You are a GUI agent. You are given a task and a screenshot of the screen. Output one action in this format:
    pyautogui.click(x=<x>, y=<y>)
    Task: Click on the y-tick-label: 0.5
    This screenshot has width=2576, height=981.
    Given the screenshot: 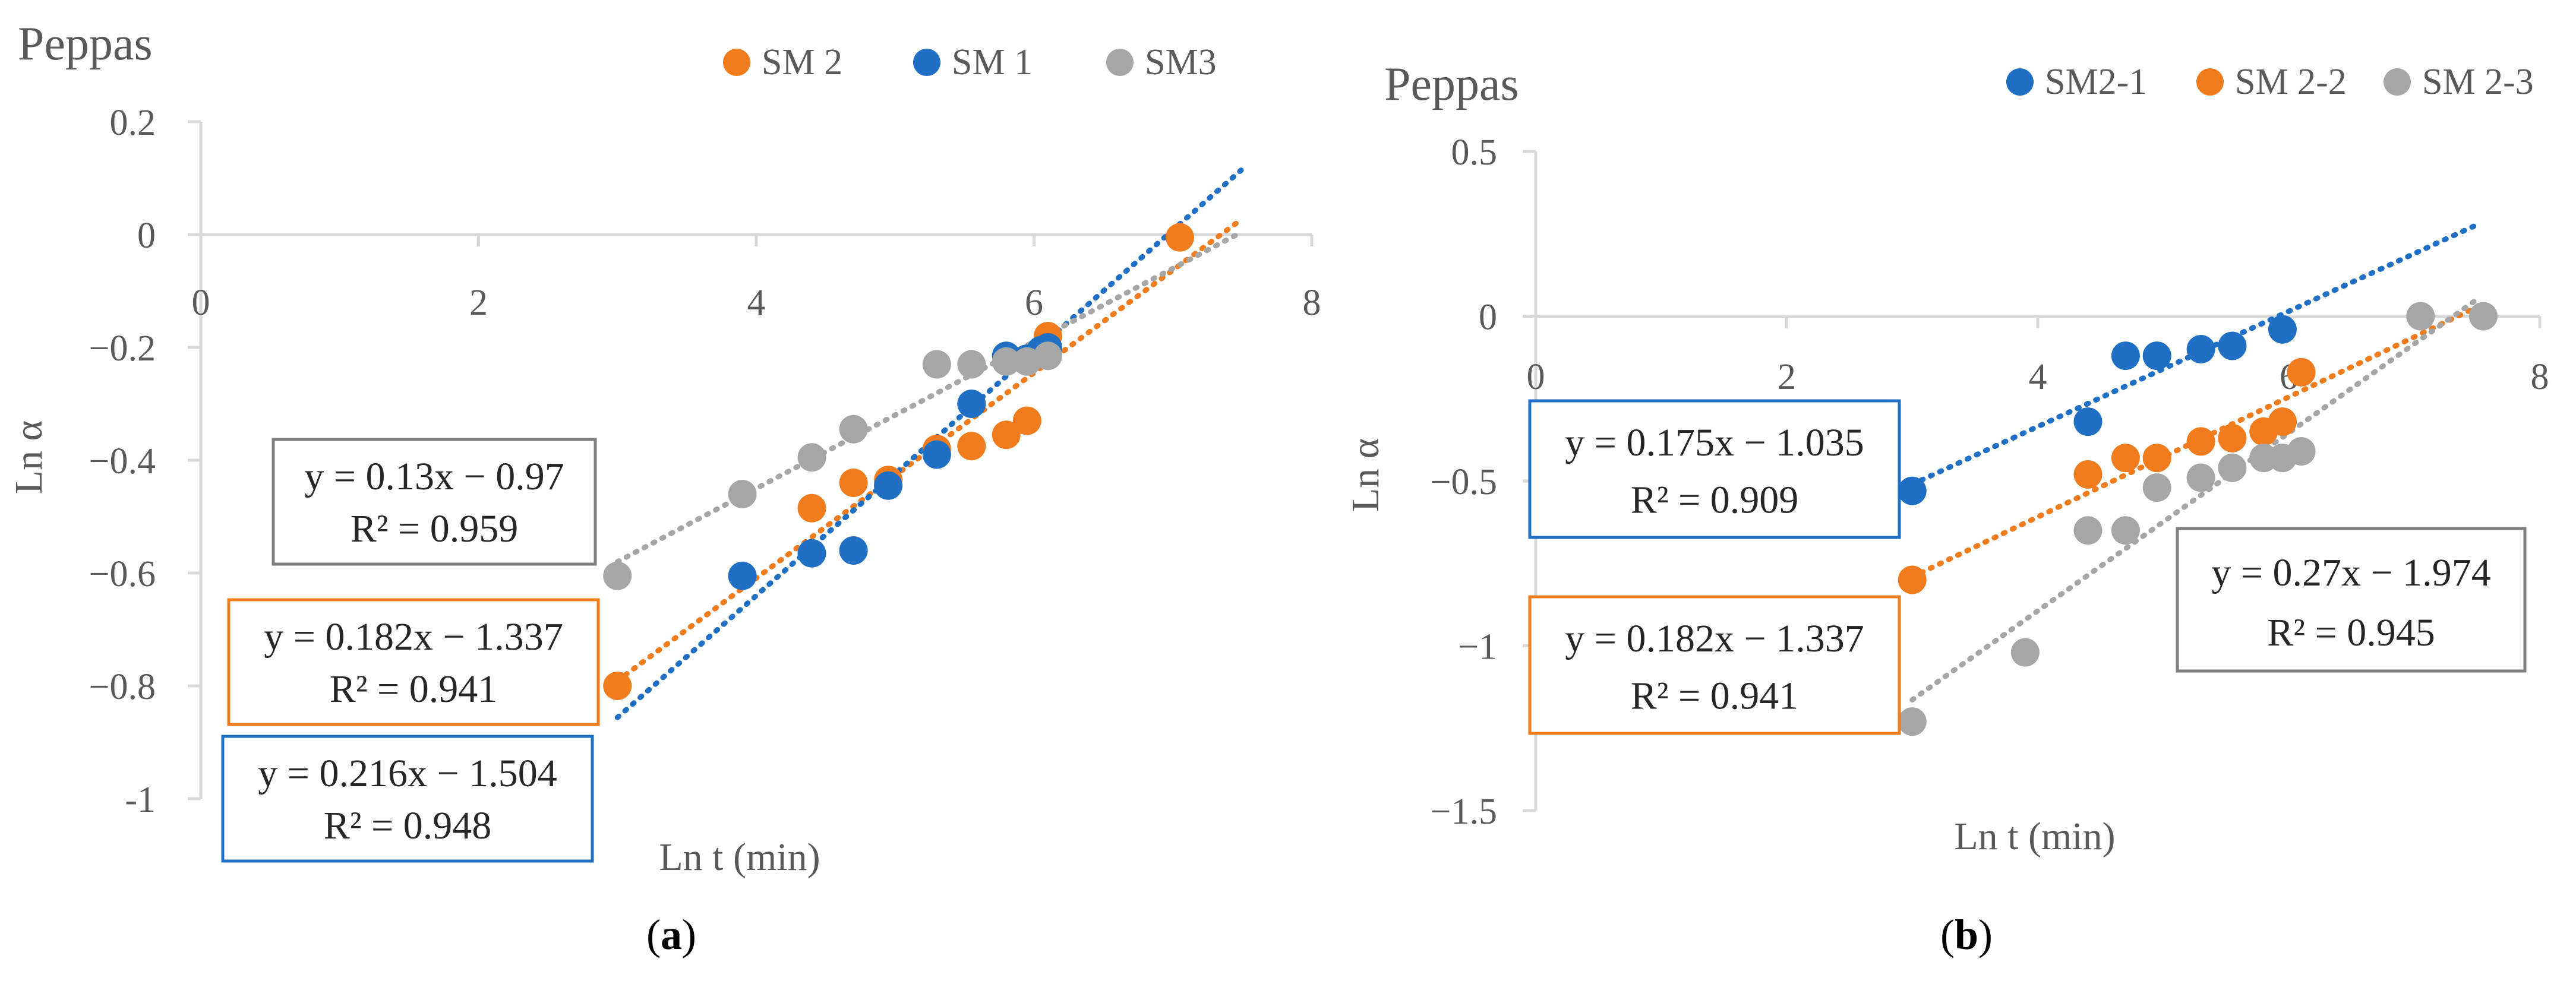 What is the action you would take?
    pyautogui.click(x=1474, y=152)
    